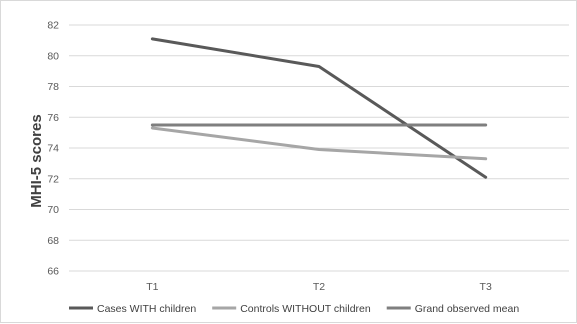 The width and height of the screenshot is (577, 324). I want to click on y-tick-label-78: 78, so click(53, 87).